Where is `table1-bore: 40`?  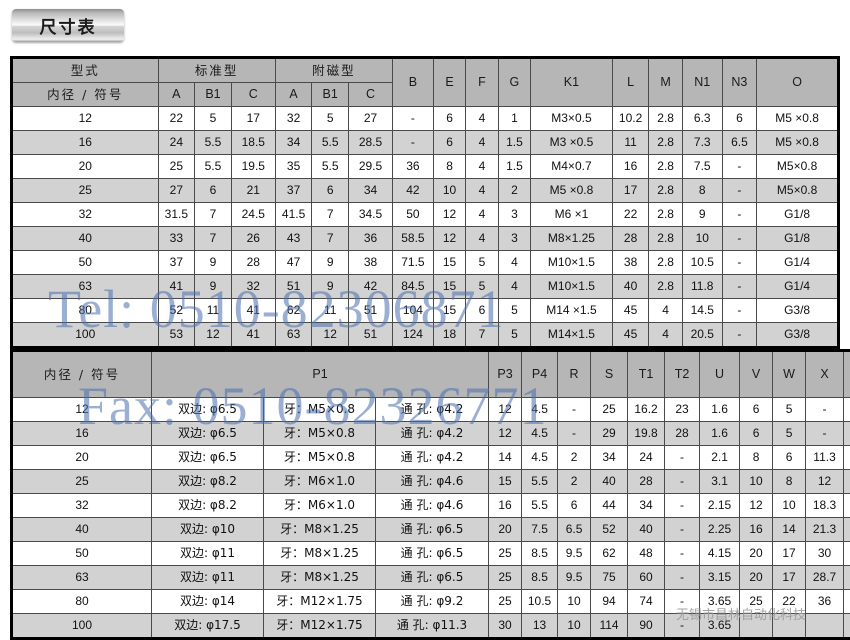 table1-bore: 40 is located at coordinates (85, 239).